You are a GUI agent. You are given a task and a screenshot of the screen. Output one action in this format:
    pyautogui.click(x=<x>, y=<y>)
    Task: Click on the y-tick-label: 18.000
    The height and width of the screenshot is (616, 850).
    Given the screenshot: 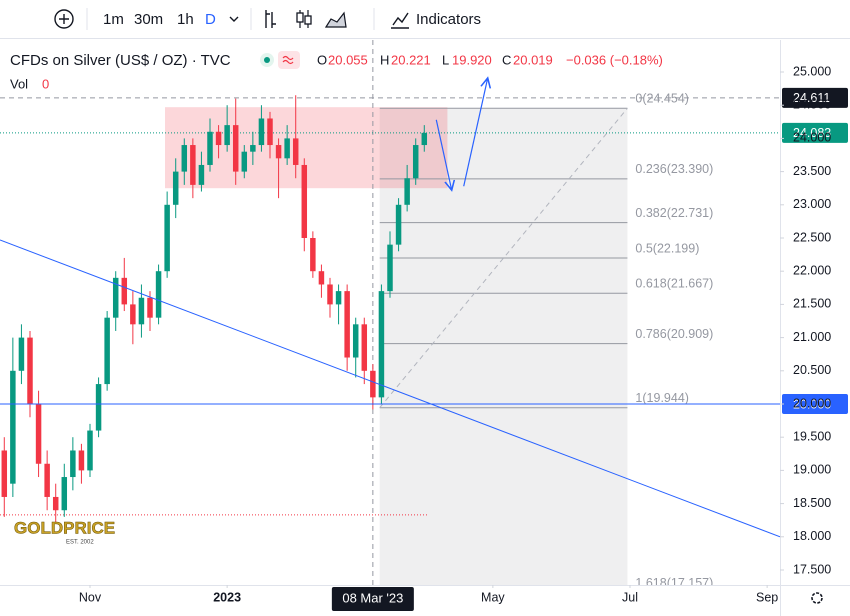 What is the action you would take?
    pyautogui.click(x=812, y=536)
    